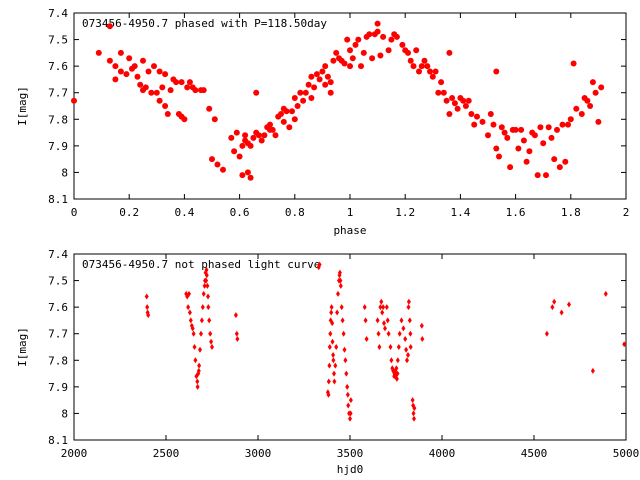 The height and width of the screenshot is (480, 640). What do you see at coordinates (129, 212) in the screenshot?
I see `x-tick-label: 0.2` at bounding box center [129, 212].